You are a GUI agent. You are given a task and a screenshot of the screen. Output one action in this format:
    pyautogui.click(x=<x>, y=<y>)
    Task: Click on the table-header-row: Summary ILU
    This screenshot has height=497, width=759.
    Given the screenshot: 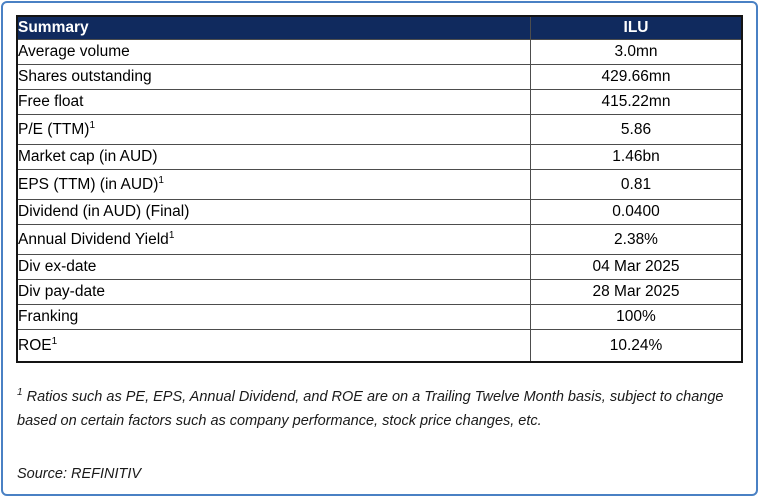 What is the action you would take?
    pyautogui.click(x=379, y=27)
    